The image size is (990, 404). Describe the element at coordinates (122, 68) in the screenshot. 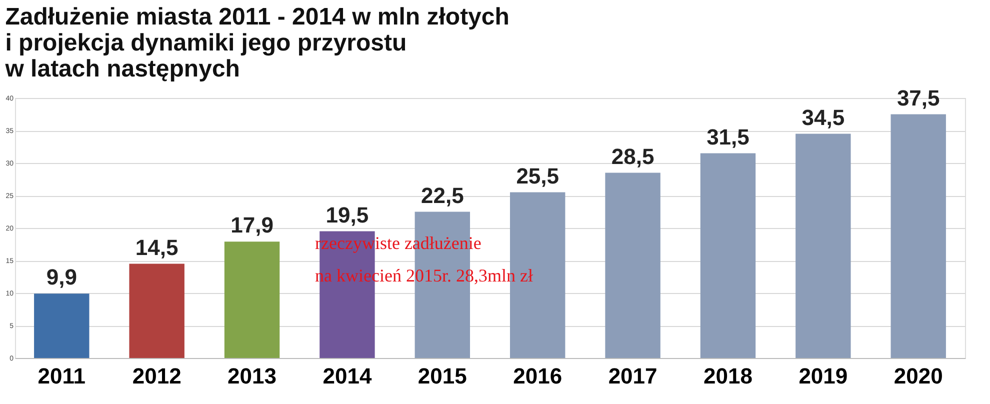

I see `text: w latach następnych` at that location.